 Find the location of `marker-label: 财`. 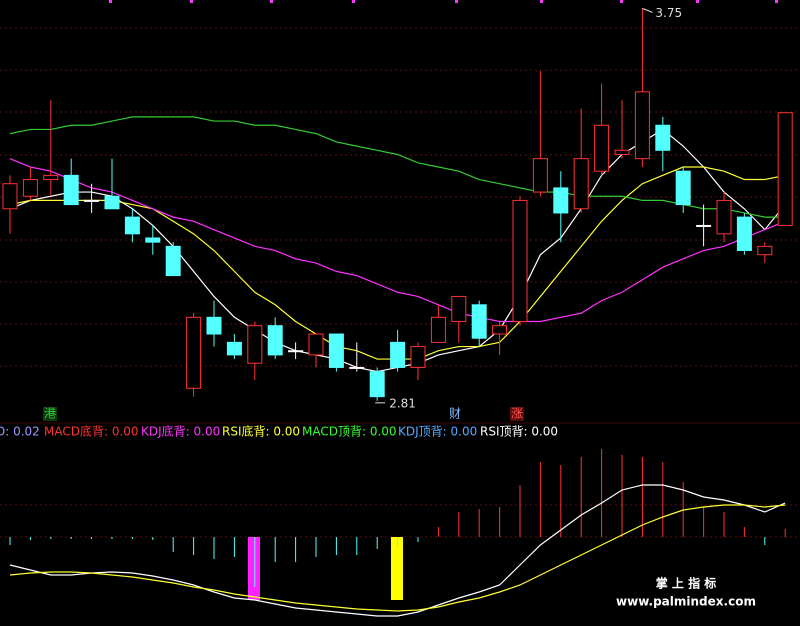

marker-label: 财 is located at coordinates (455, 414).